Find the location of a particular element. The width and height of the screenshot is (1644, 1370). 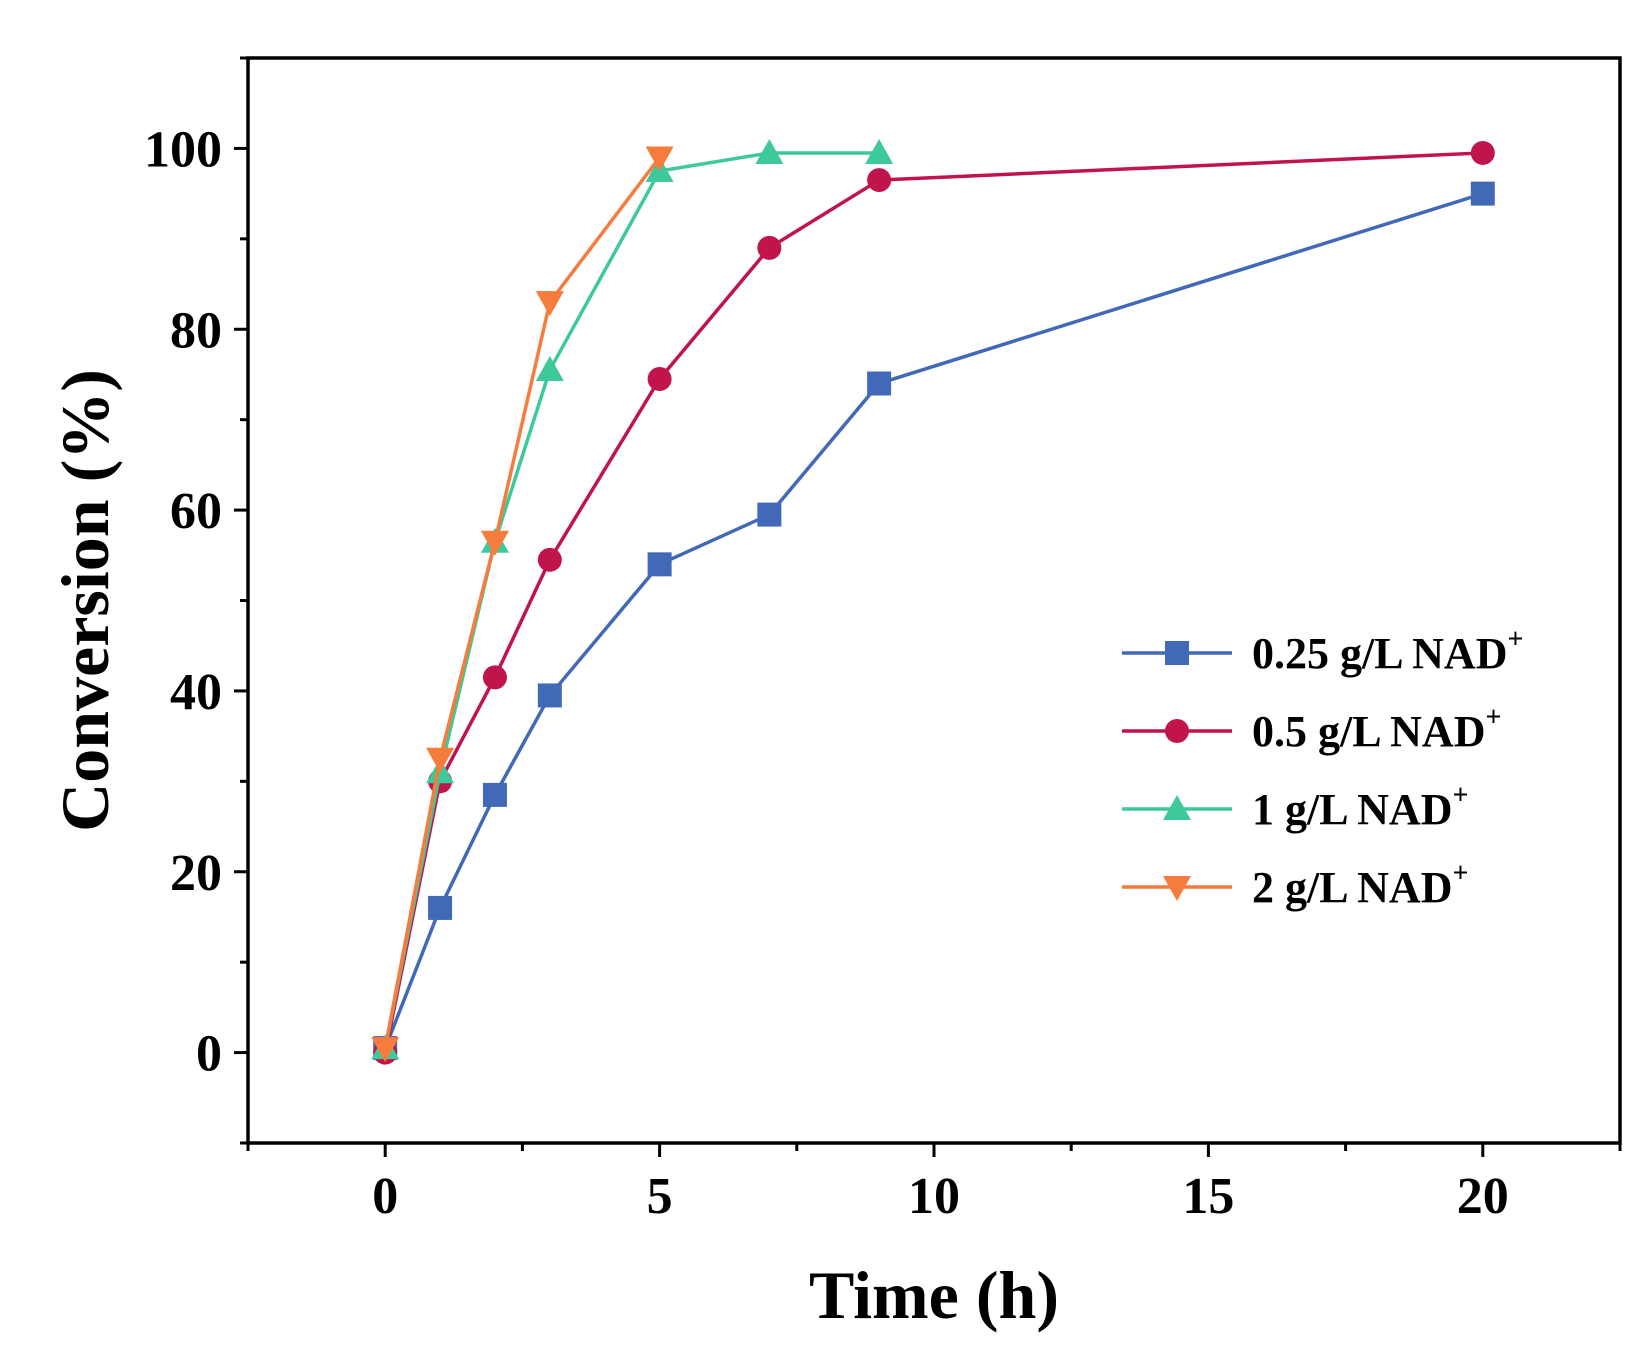

y-axis-title: Conversion (%) is located at coordinates (85, 600).